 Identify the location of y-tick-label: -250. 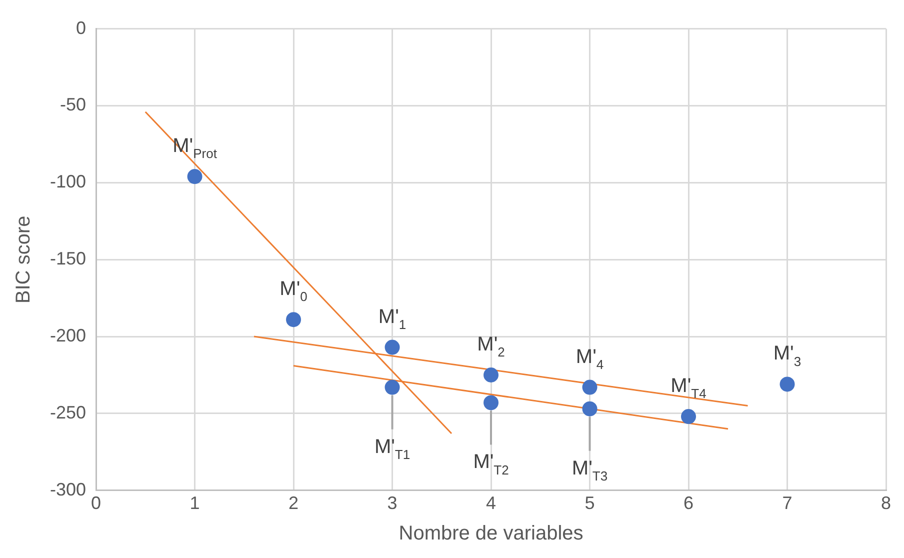
(68, 412).